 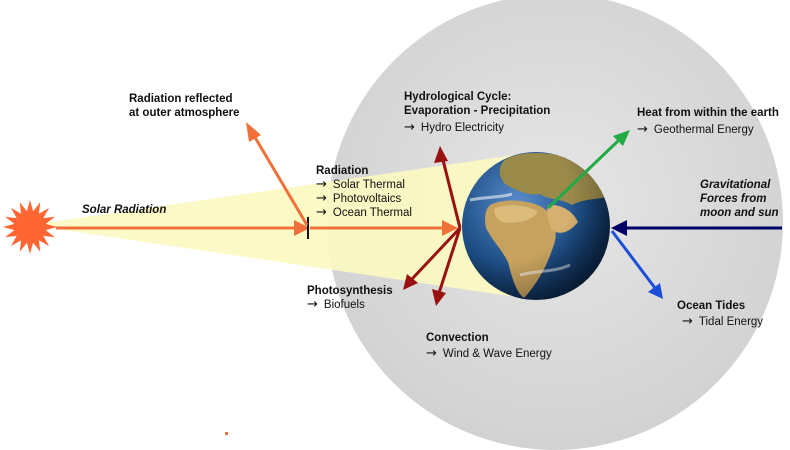 I want to click on grav-line-2: Forces from, so click(x=733, y=199).